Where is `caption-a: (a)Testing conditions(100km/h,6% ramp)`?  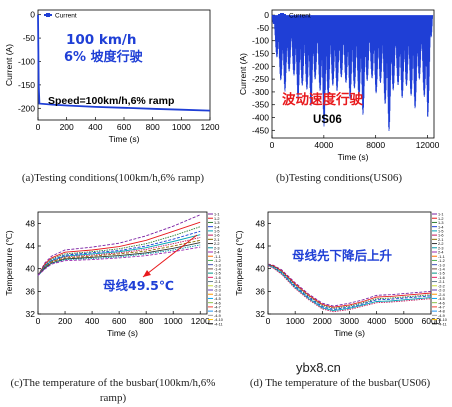 caption-a: (a)Testing conditions(100km/h,6% ramp) is located at coordinates (113, 178).